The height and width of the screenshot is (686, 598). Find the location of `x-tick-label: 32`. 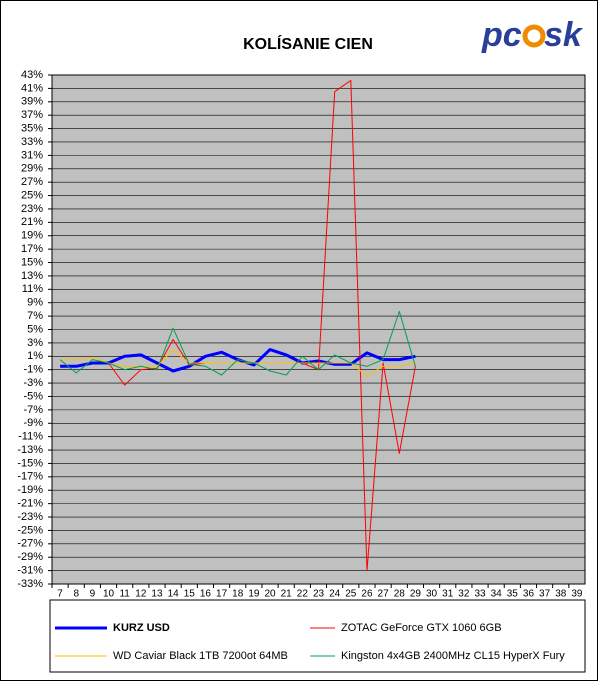

x-tick-label: 32 is located at coordinates (464, 594).